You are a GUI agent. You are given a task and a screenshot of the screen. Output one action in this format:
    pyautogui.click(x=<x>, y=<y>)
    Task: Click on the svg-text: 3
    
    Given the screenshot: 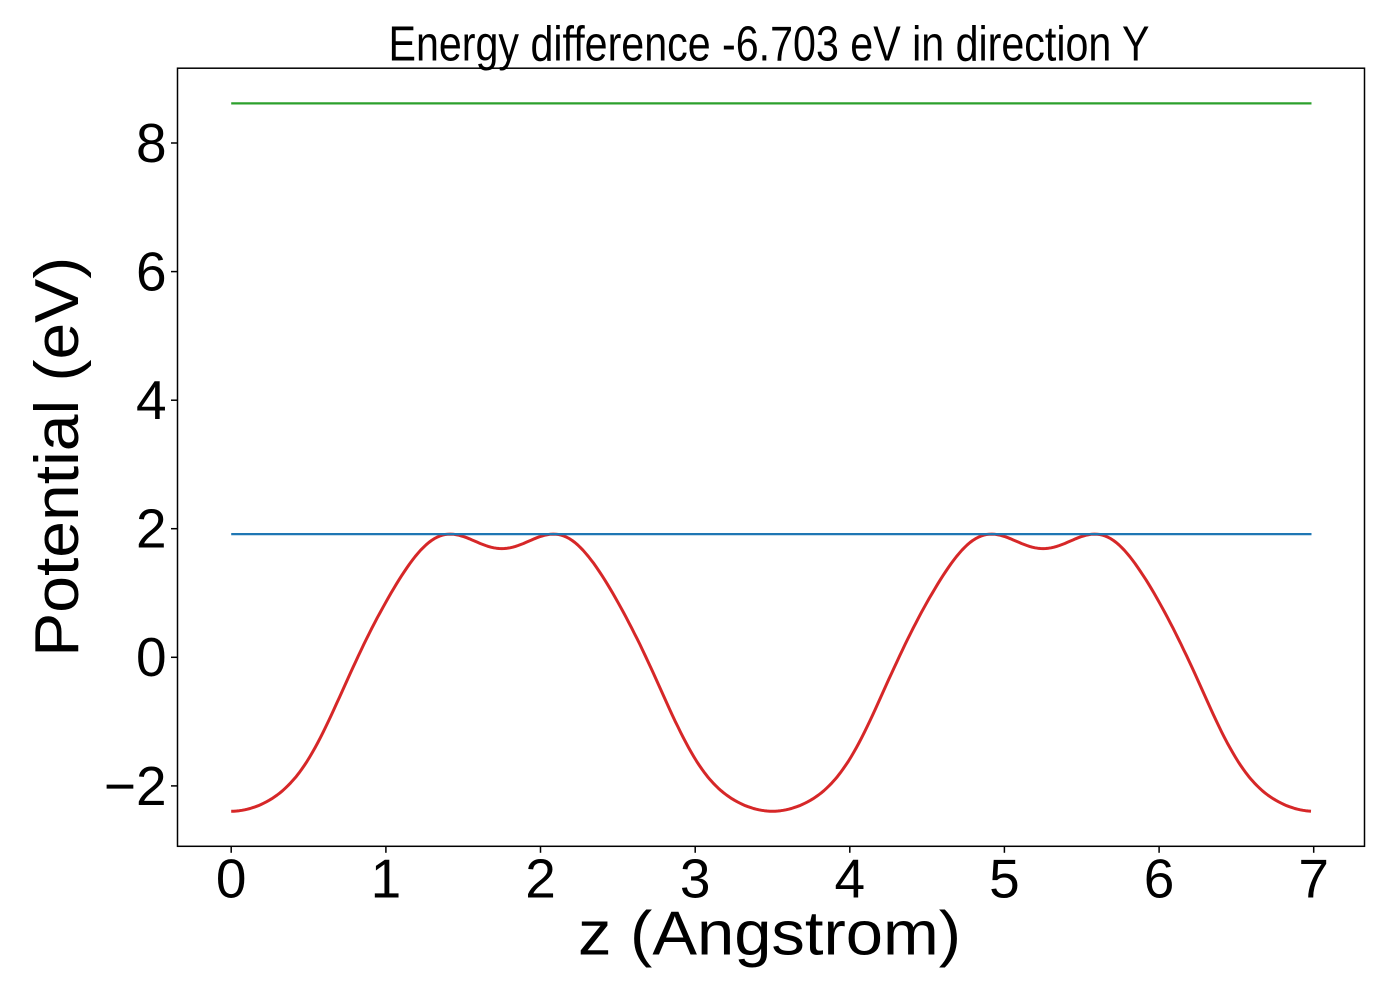 What is the action you would take?
    pyautogui.click(x=695, y=879)
    